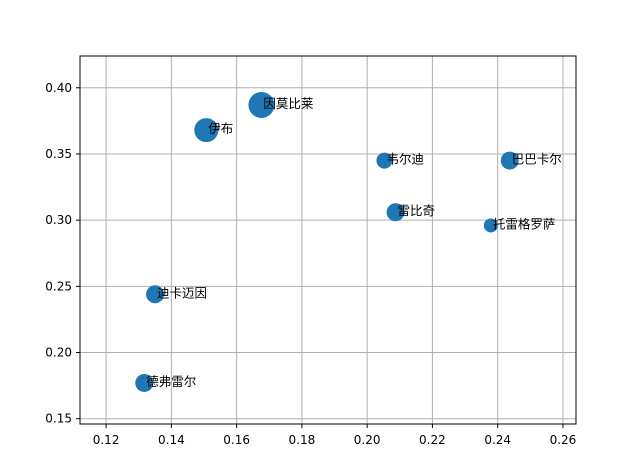  What do you see at coordinates (302, 440) in the screenshot?
I see `x-tick-label: 0.18` at bounding box center [302, 440].